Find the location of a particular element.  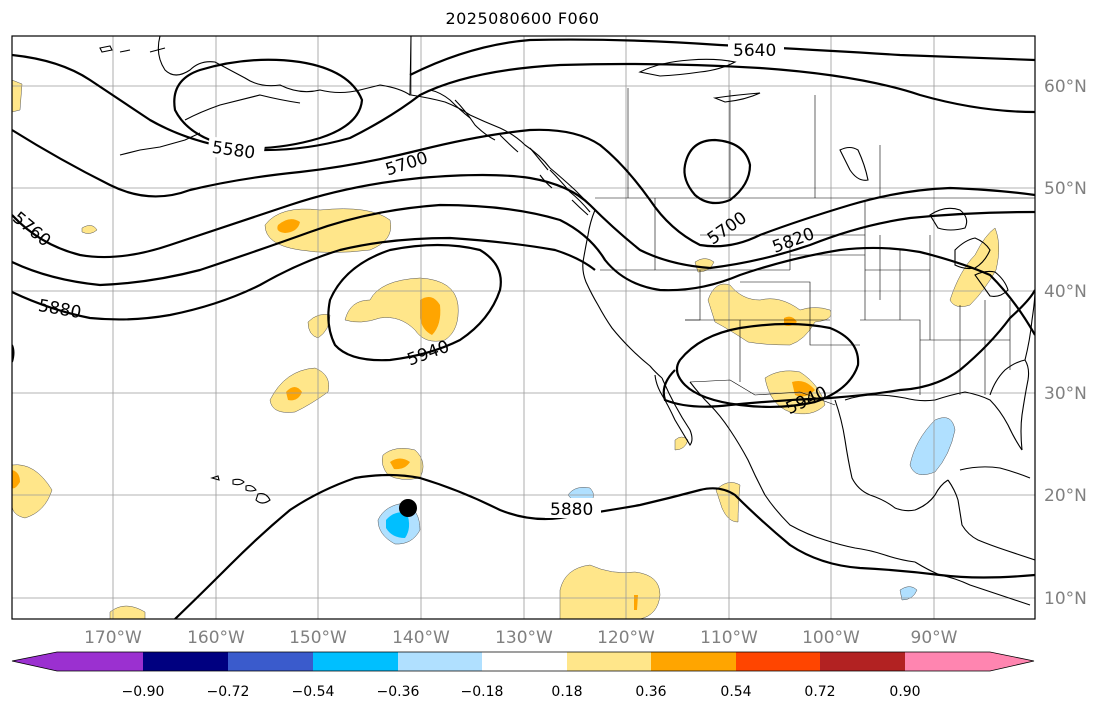

colorbar-extend-high is located at coordinates (1012, 661).